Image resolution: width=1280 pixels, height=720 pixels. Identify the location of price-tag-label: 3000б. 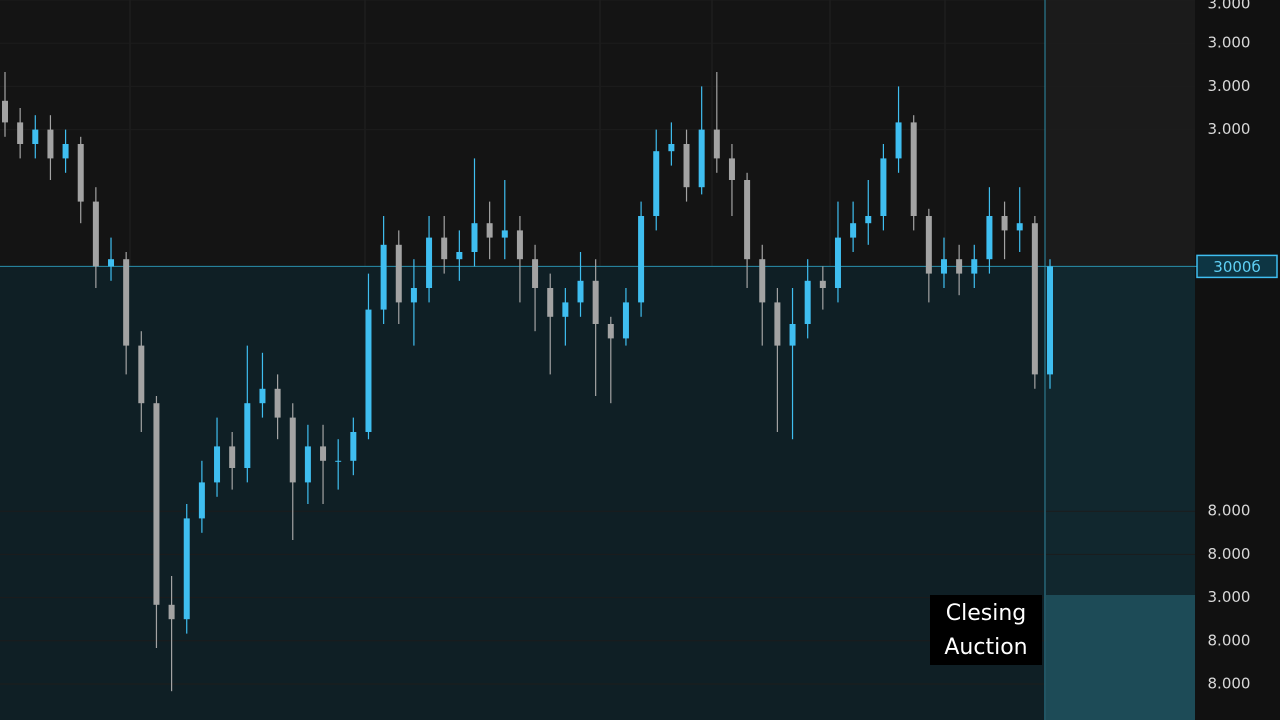
(1236, 267).